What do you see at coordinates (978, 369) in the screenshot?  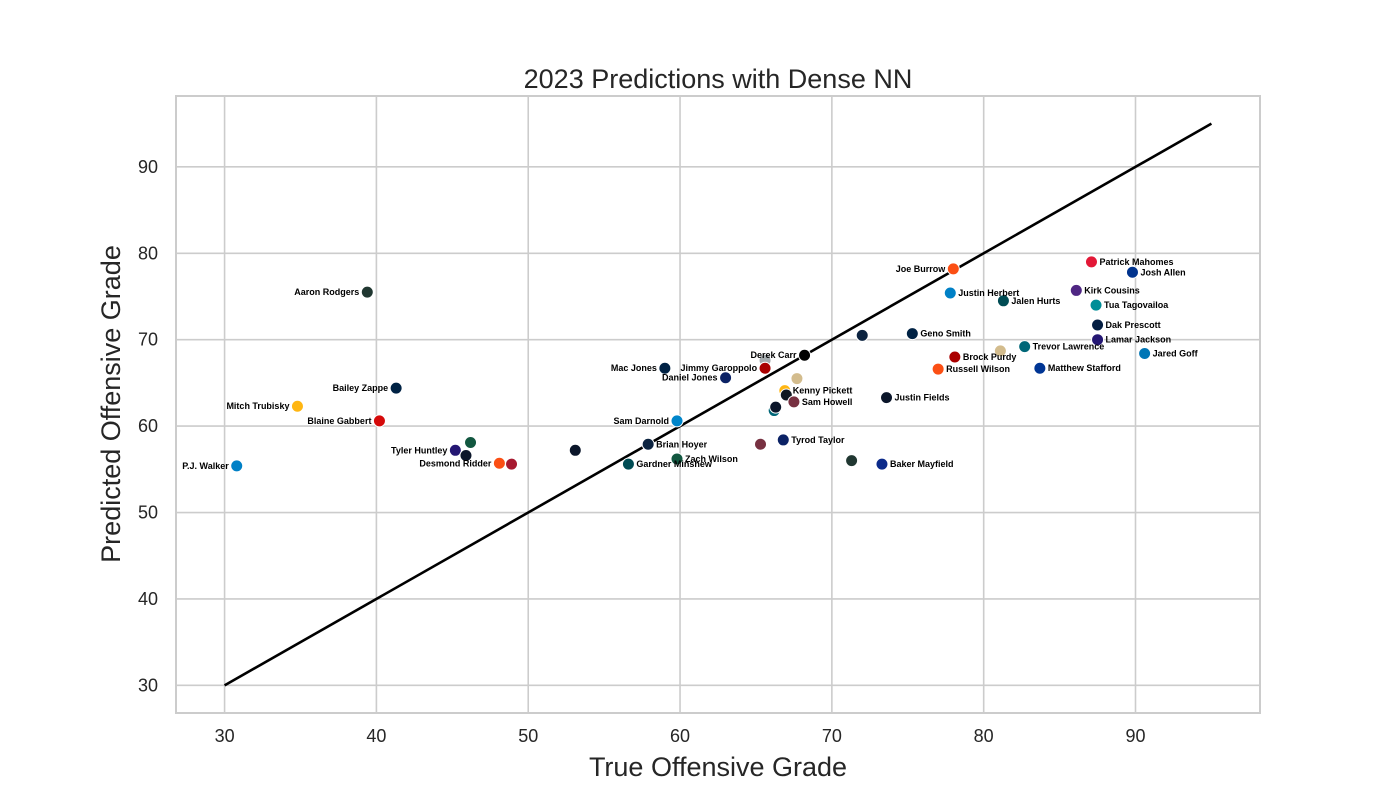 I see `point-label: Russell Wilson` at bounding box center [978, 369].